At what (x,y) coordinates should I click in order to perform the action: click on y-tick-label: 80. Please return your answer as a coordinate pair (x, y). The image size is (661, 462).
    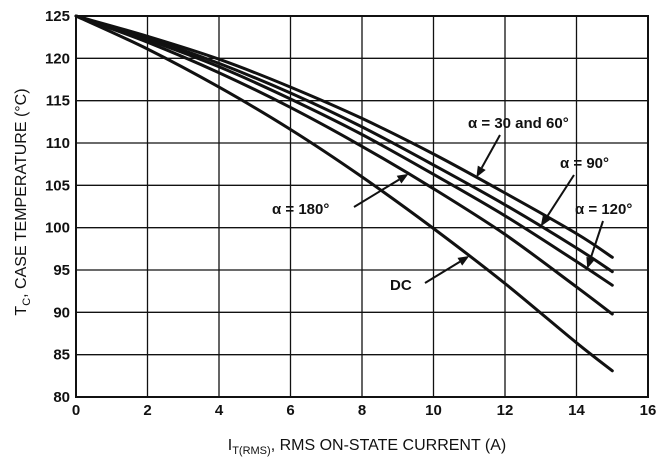
    Looking at the image, I should click on (61, 397).